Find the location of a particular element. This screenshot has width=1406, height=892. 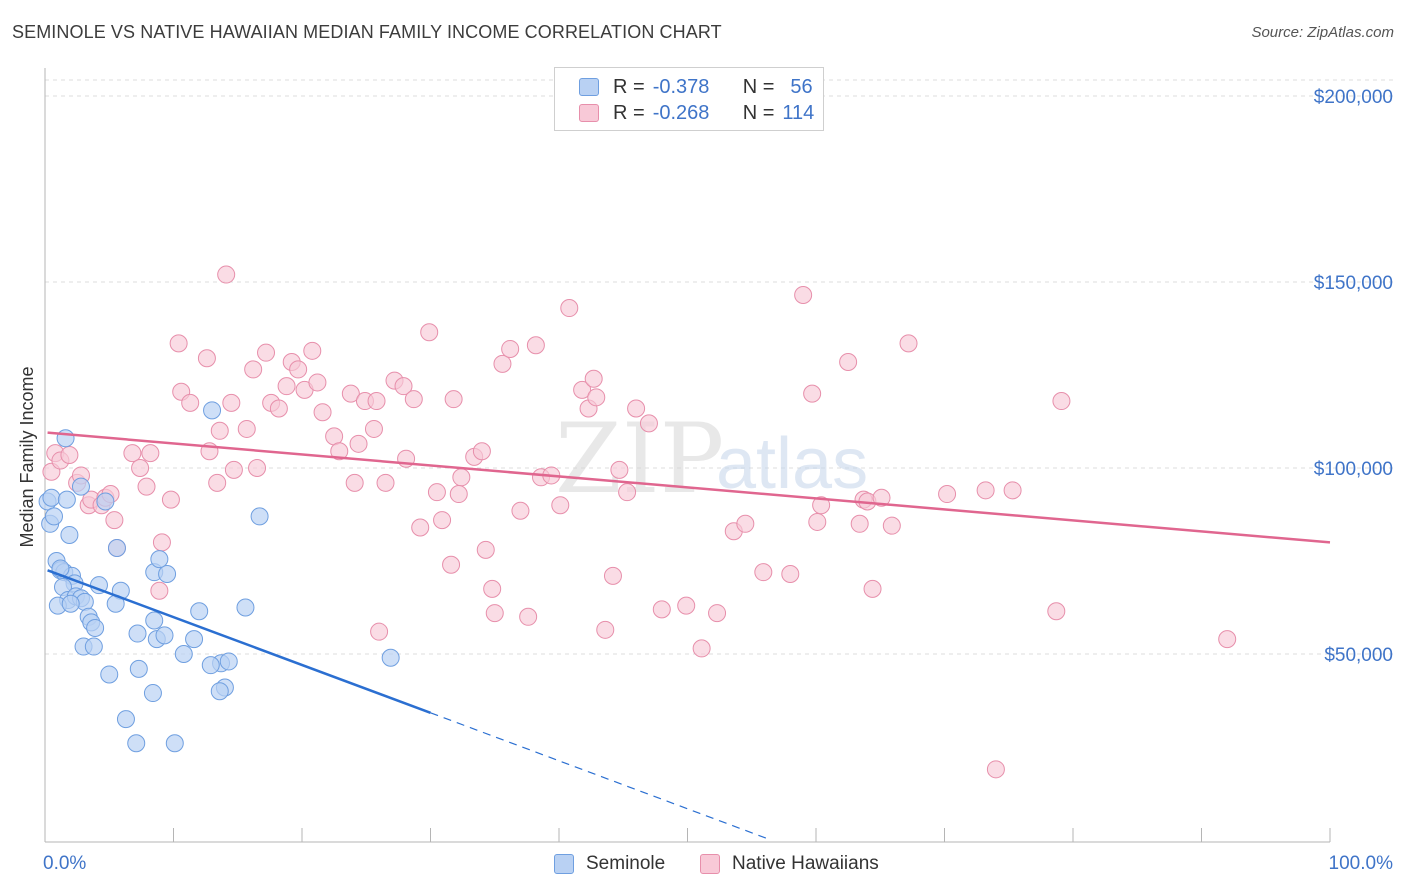

y-axis-label: Median Family Income is located at coordinates (27, 456).